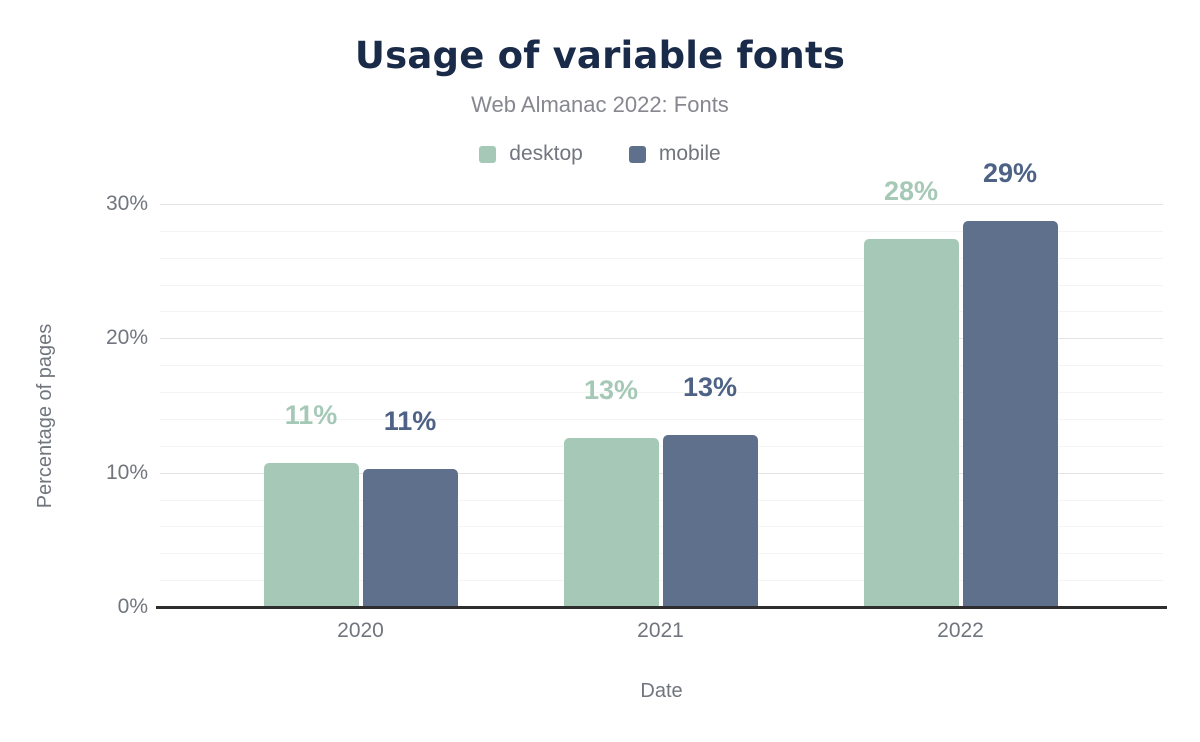 The height and width of the screenshot is (742, 1200). I want to click on y-tick-label: 10%, so click(126, 472).